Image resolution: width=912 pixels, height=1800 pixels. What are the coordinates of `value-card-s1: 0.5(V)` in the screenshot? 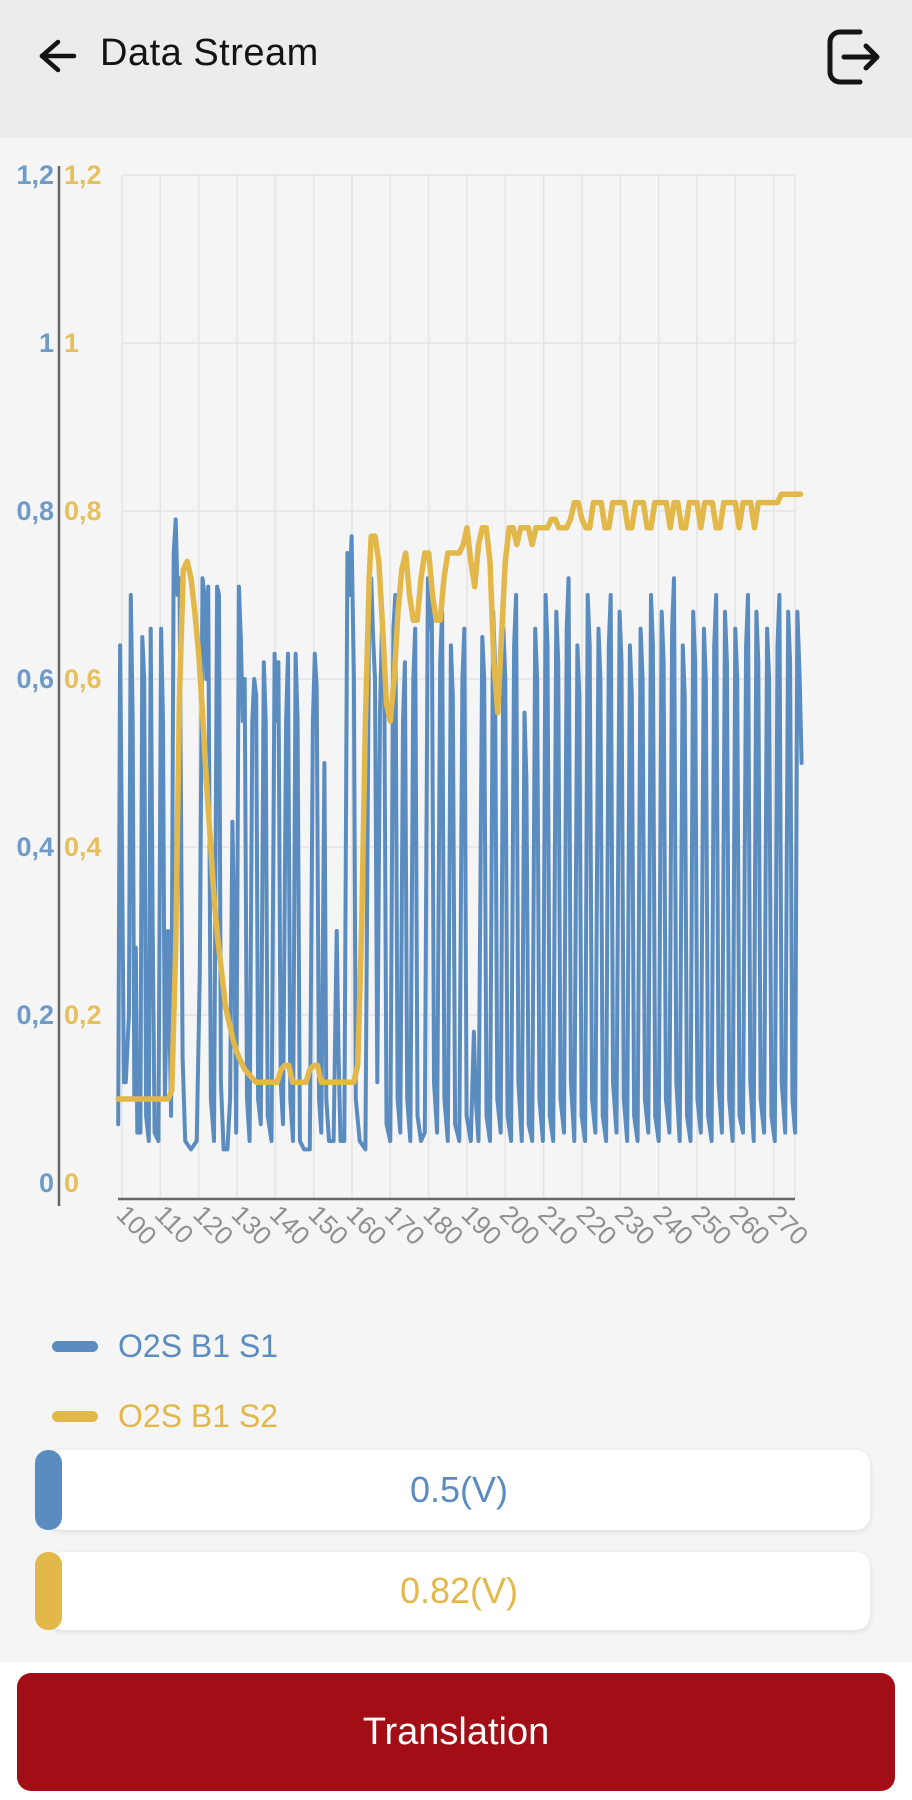 It's located at (452, 1490).